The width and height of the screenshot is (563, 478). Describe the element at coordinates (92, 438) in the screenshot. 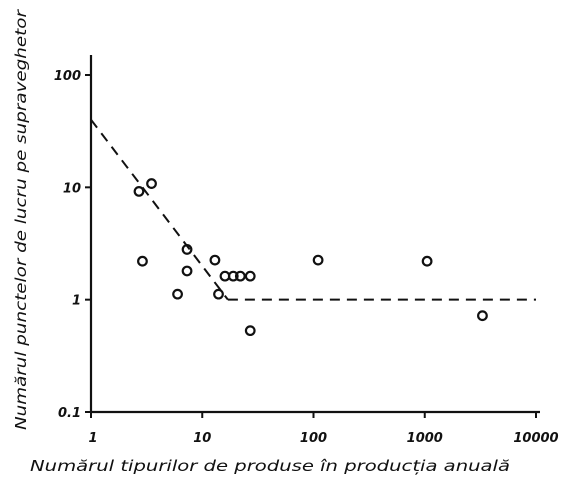

I see `x-tick-label: 1` at that location.